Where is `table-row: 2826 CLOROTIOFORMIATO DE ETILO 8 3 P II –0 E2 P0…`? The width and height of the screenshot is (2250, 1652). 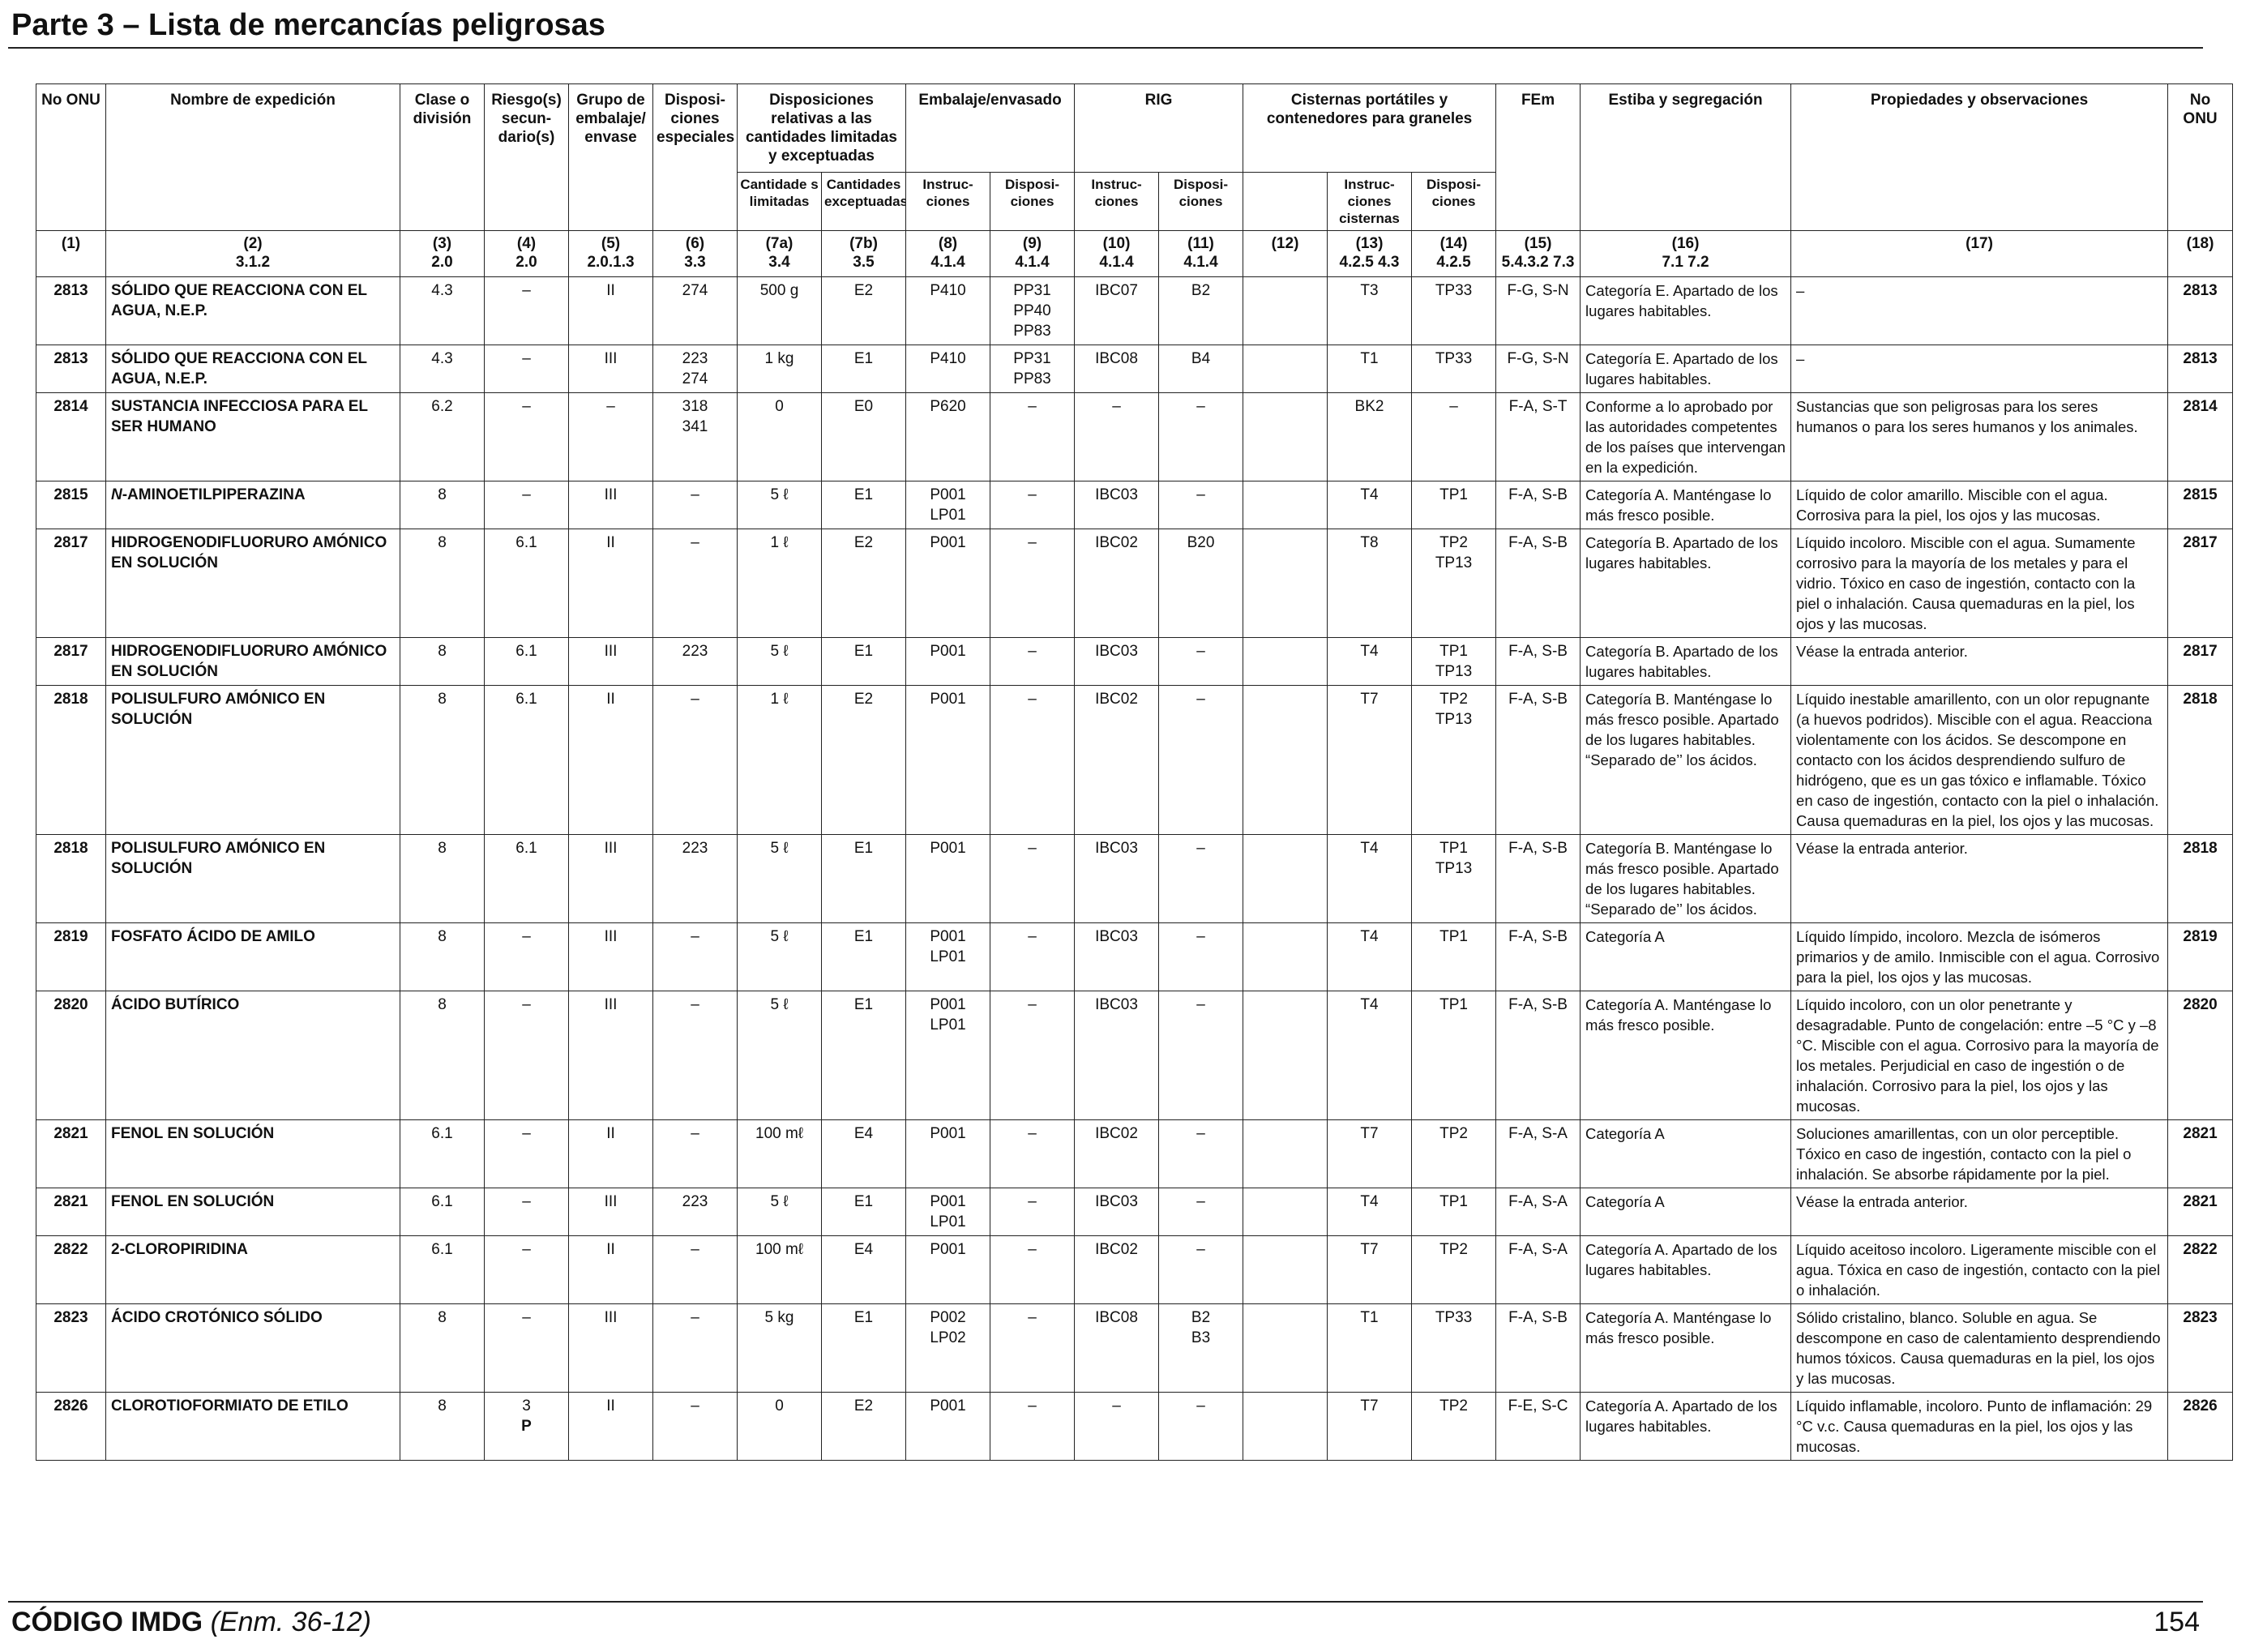 table-row: 2826 CLOROTIOFORMIATO DE ETILO 8 3 P II –0 E2 P0… is located at coordinates (1135, 1426).